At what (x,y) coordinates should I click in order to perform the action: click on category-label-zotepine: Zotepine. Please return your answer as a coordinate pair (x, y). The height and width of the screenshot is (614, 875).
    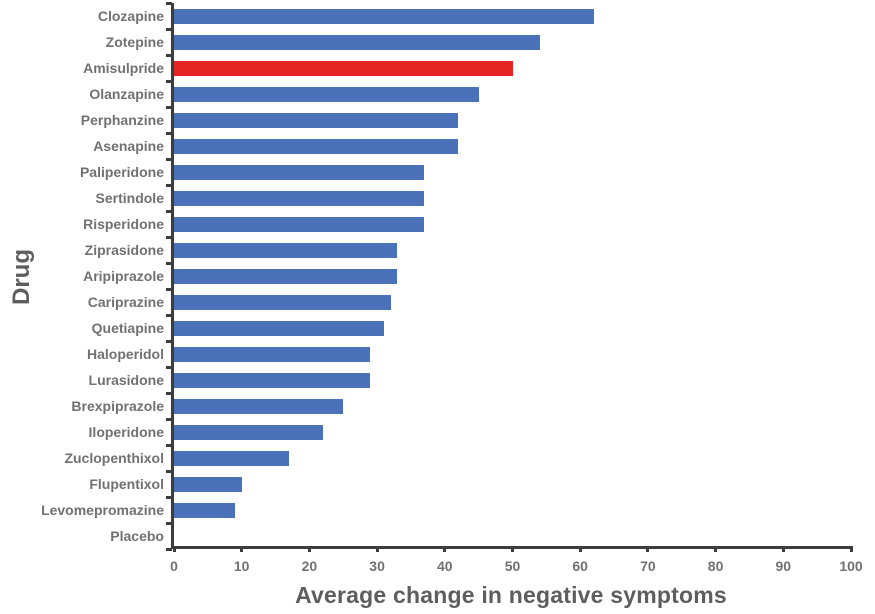
    Looking at the image, I should click on (134, 42).